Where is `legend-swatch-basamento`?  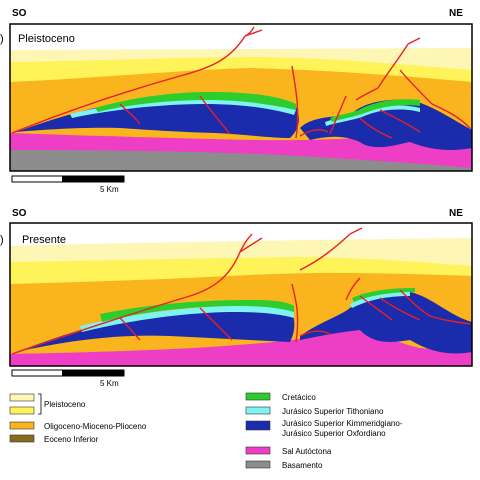 legend-swatch-basamento is located at coordinates (258, 464).